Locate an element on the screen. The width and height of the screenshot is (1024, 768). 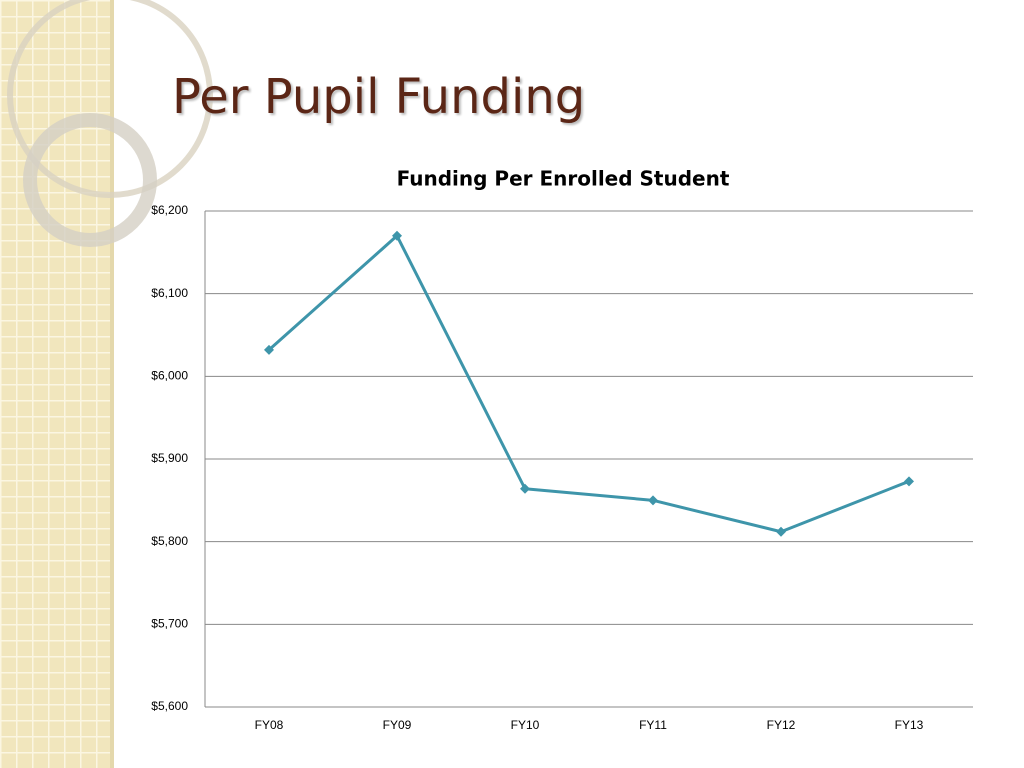
chart-title: Funding Per Enrolled Student is located at coordinates (563, 179).